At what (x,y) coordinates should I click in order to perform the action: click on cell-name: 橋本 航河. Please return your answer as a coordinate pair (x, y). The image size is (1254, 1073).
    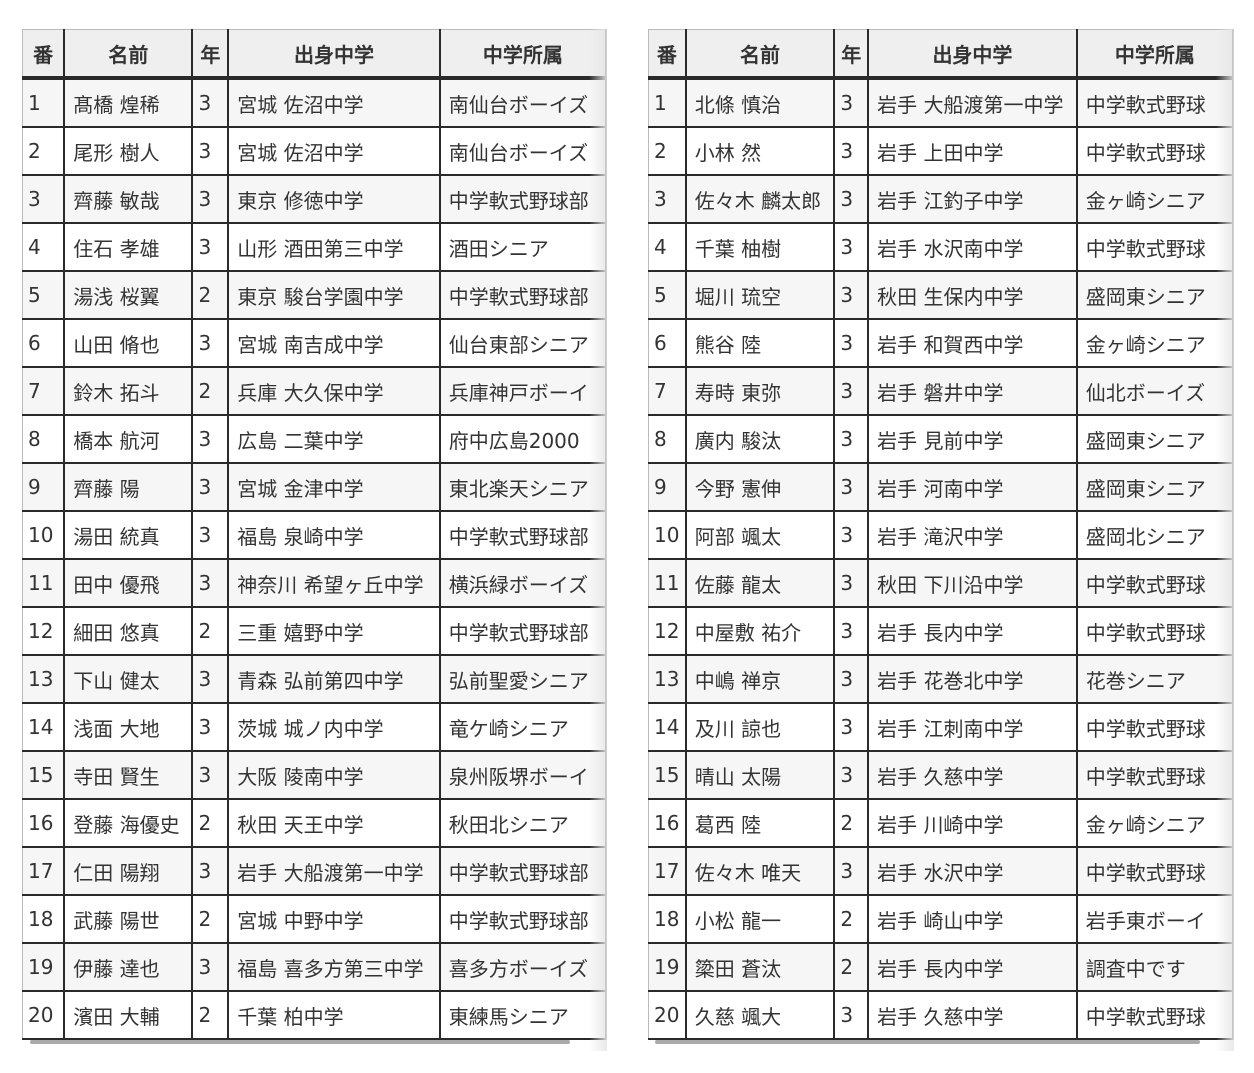
    Looking at the image, I should click on (128, 439).